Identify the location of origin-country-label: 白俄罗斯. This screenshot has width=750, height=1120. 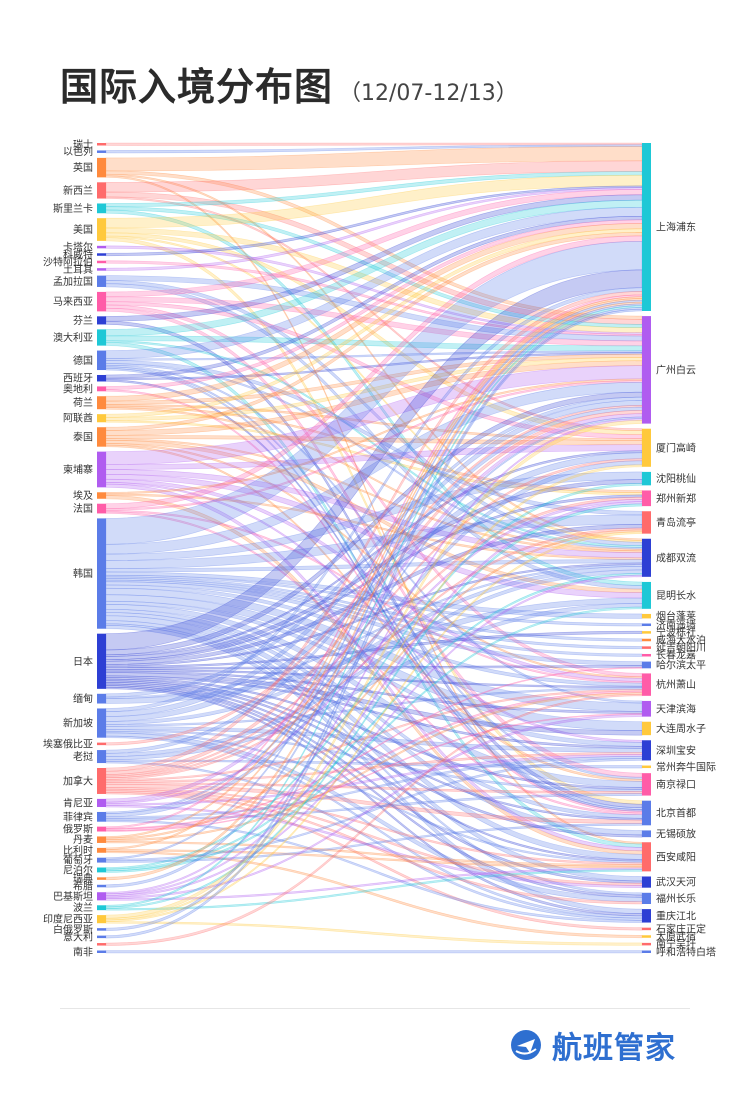
(73, 929).